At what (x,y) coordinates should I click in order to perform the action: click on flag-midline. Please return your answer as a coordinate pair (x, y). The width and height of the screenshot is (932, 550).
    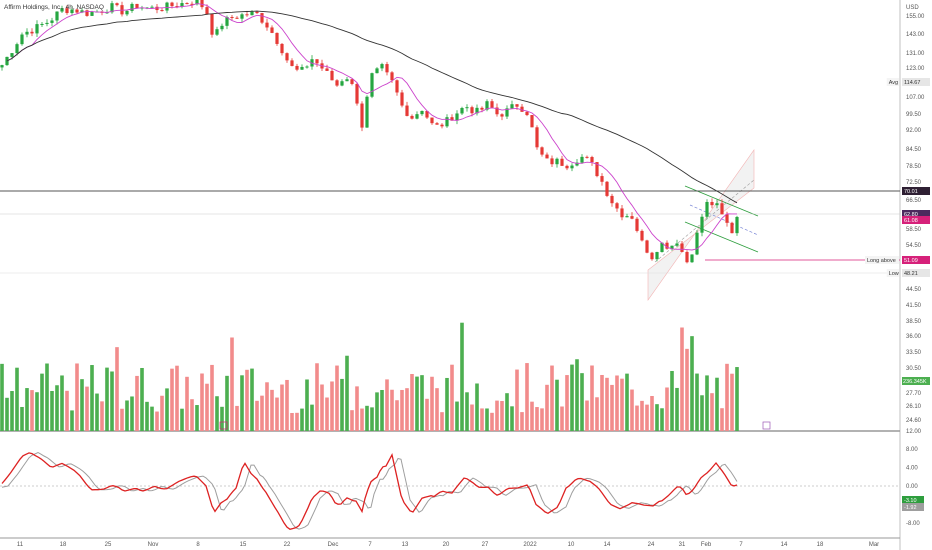
    Looking at the image, I should click on (724, 220).